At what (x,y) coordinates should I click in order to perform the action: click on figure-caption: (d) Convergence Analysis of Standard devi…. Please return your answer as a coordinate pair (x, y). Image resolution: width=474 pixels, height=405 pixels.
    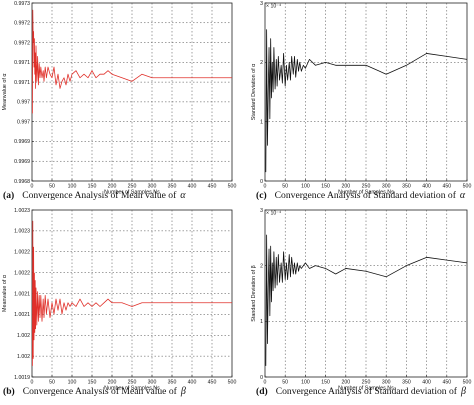
    Looking at the image, I should click on (361, 391).